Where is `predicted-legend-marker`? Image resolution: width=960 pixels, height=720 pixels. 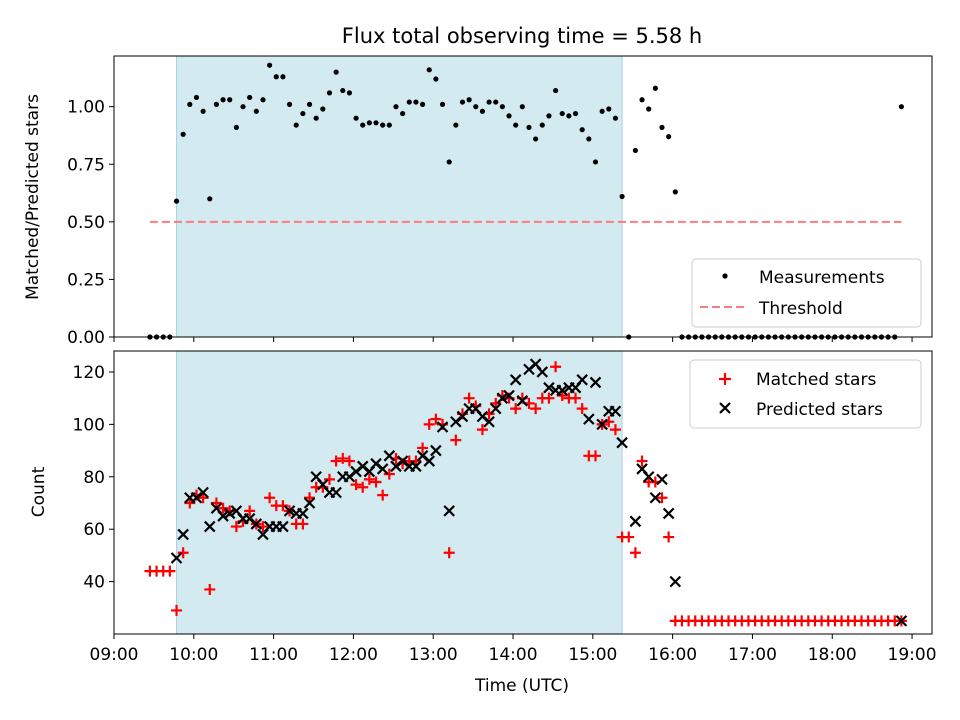 predicted-legend-marker is located at coordinates (725, 408).